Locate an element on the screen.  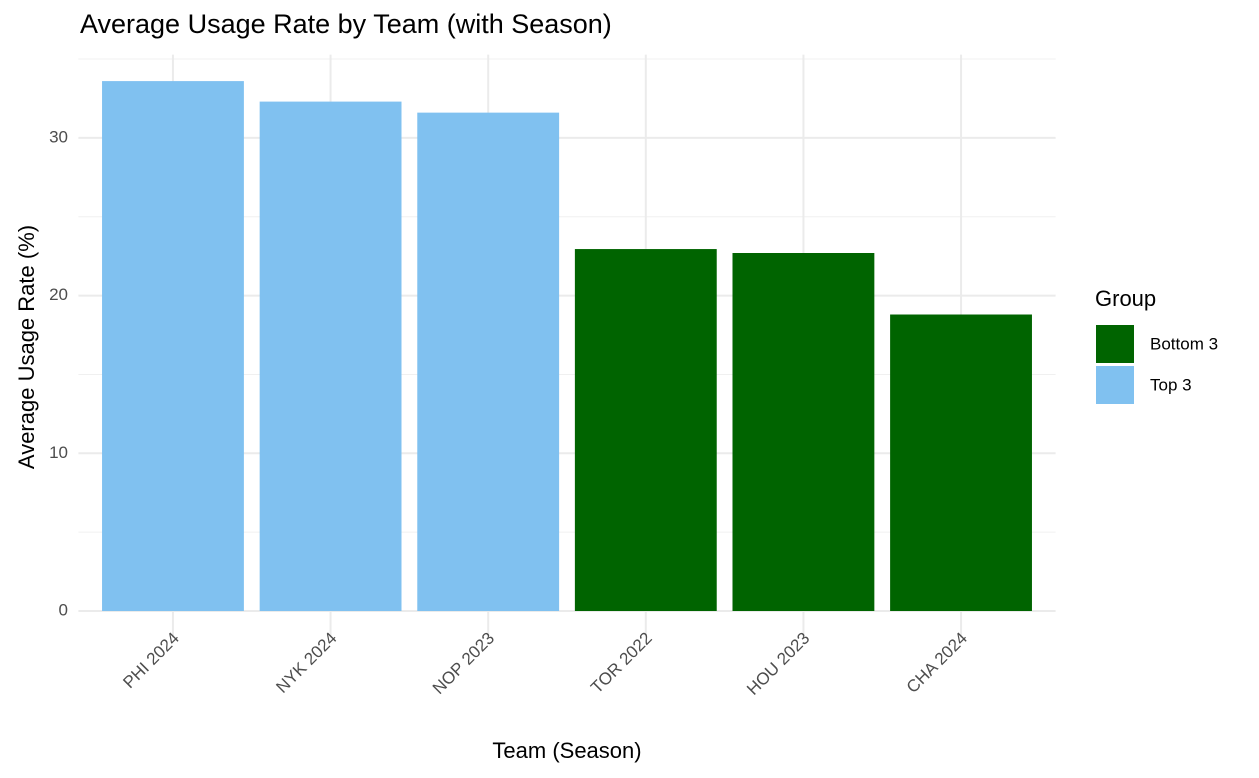
legend-title: Group is located at coordinates (1125, 298).